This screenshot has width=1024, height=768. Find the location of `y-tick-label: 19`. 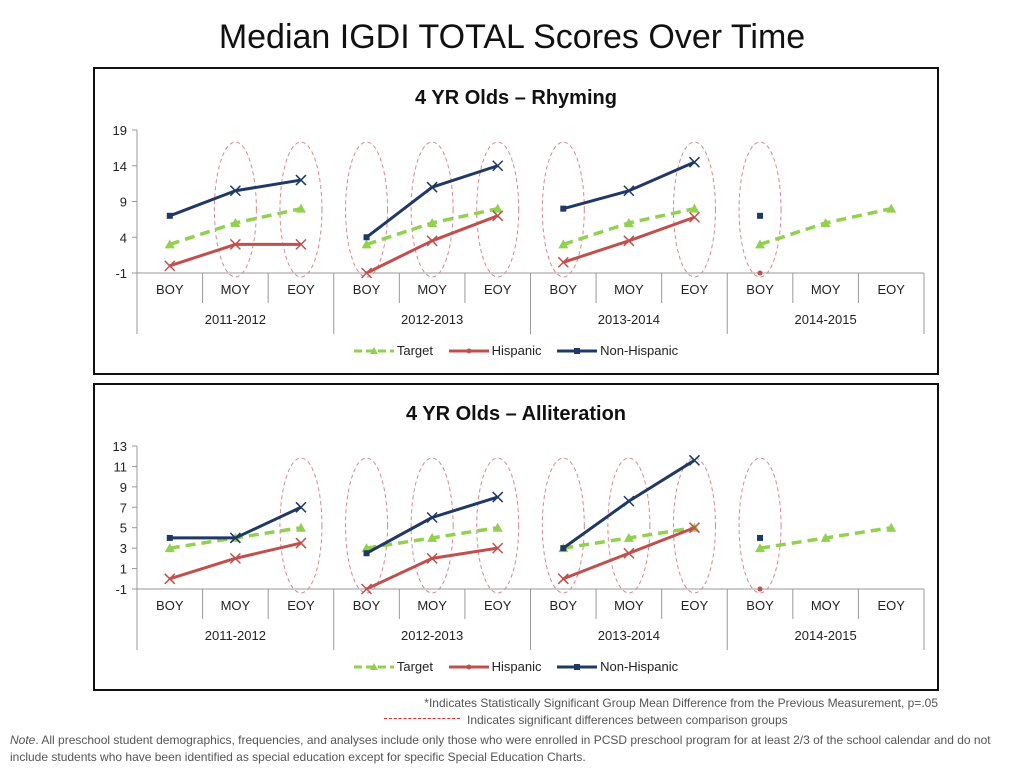

y-tick-label: 19 is located at coordinates (120, 130).